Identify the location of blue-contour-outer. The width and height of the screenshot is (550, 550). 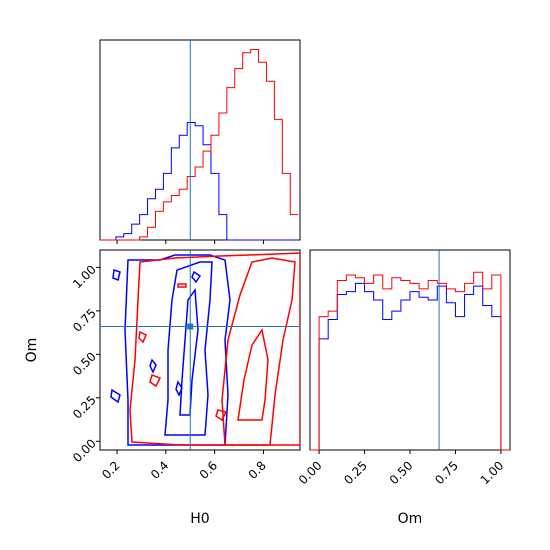
(177, 350).